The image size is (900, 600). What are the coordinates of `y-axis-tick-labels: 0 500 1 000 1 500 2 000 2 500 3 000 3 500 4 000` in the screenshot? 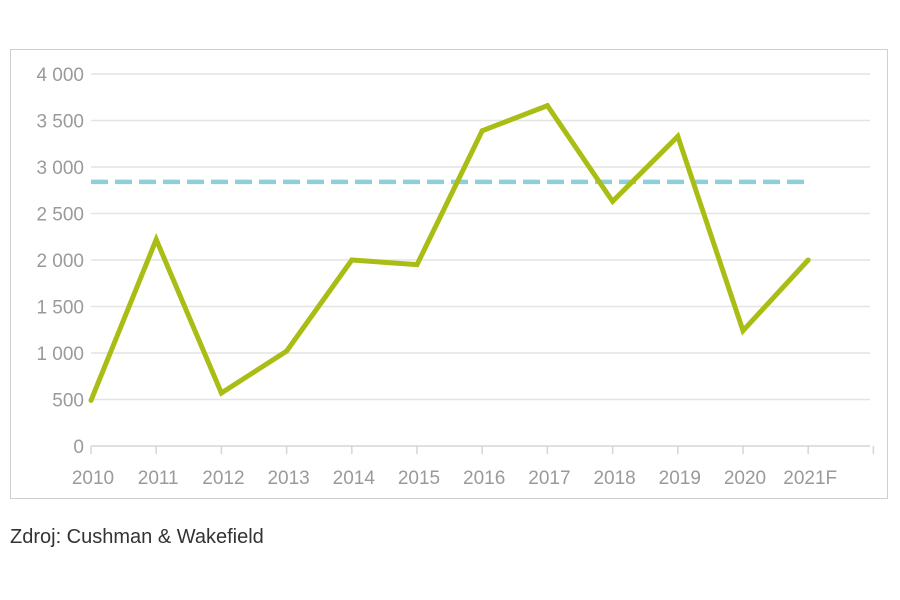 It's located at (60, 261).